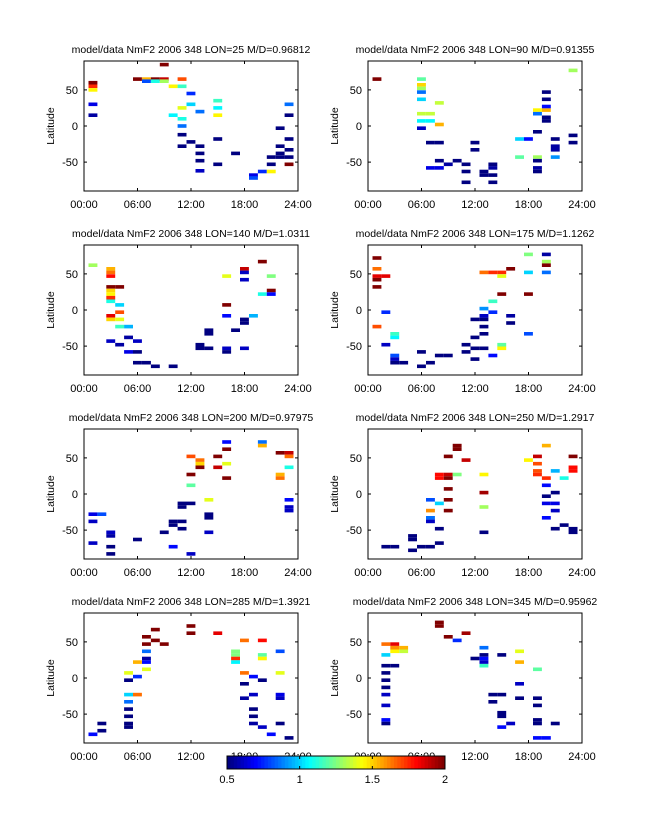  Describe the element at coordinates (226, 780) in the screenshot. I see `colorbar-tick-label: 0.5` at that location.